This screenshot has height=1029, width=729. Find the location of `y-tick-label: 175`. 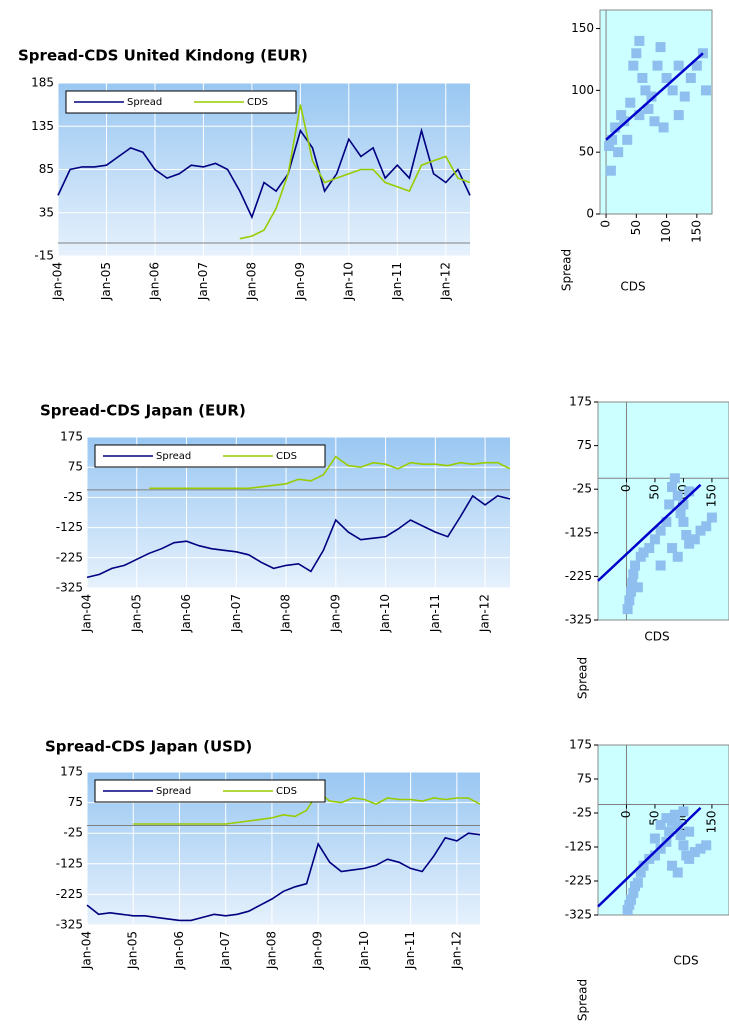

y-tick-label: 175 is located at coordinates (71, 437).